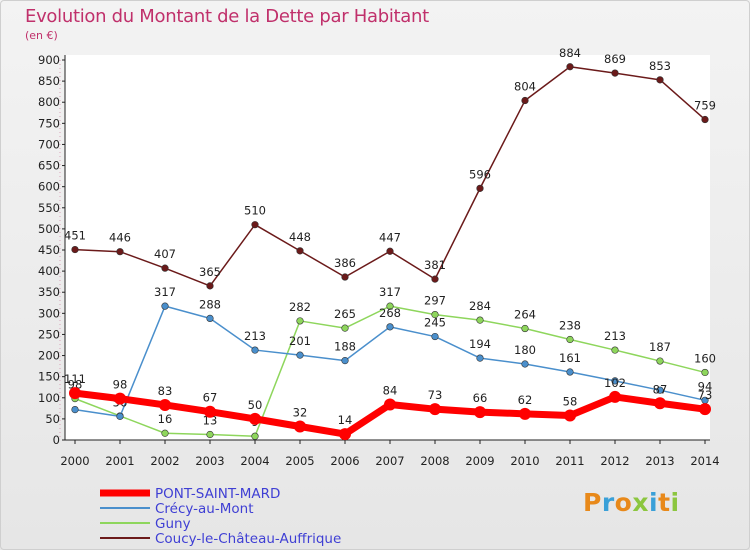 This screenshot has width=750, height=550. Describe the element at coordinates (570, 326) in the screenshot. I see `data-label: 238` at that location.